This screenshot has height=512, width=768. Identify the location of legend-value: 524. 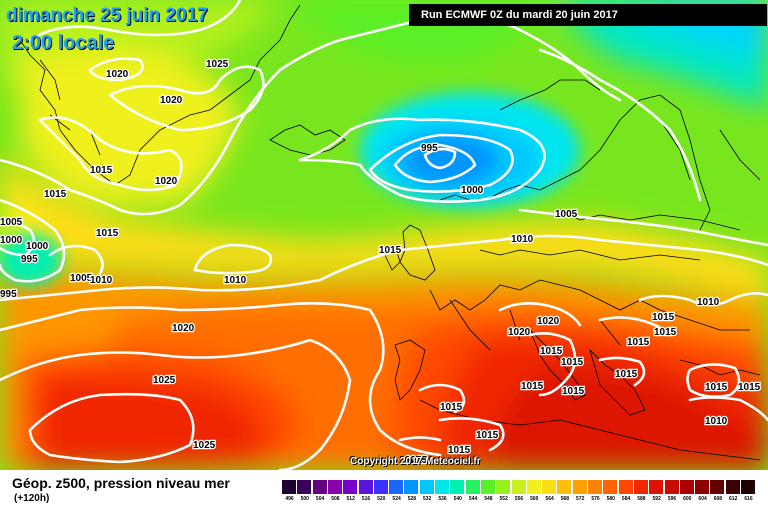
(396, 499).